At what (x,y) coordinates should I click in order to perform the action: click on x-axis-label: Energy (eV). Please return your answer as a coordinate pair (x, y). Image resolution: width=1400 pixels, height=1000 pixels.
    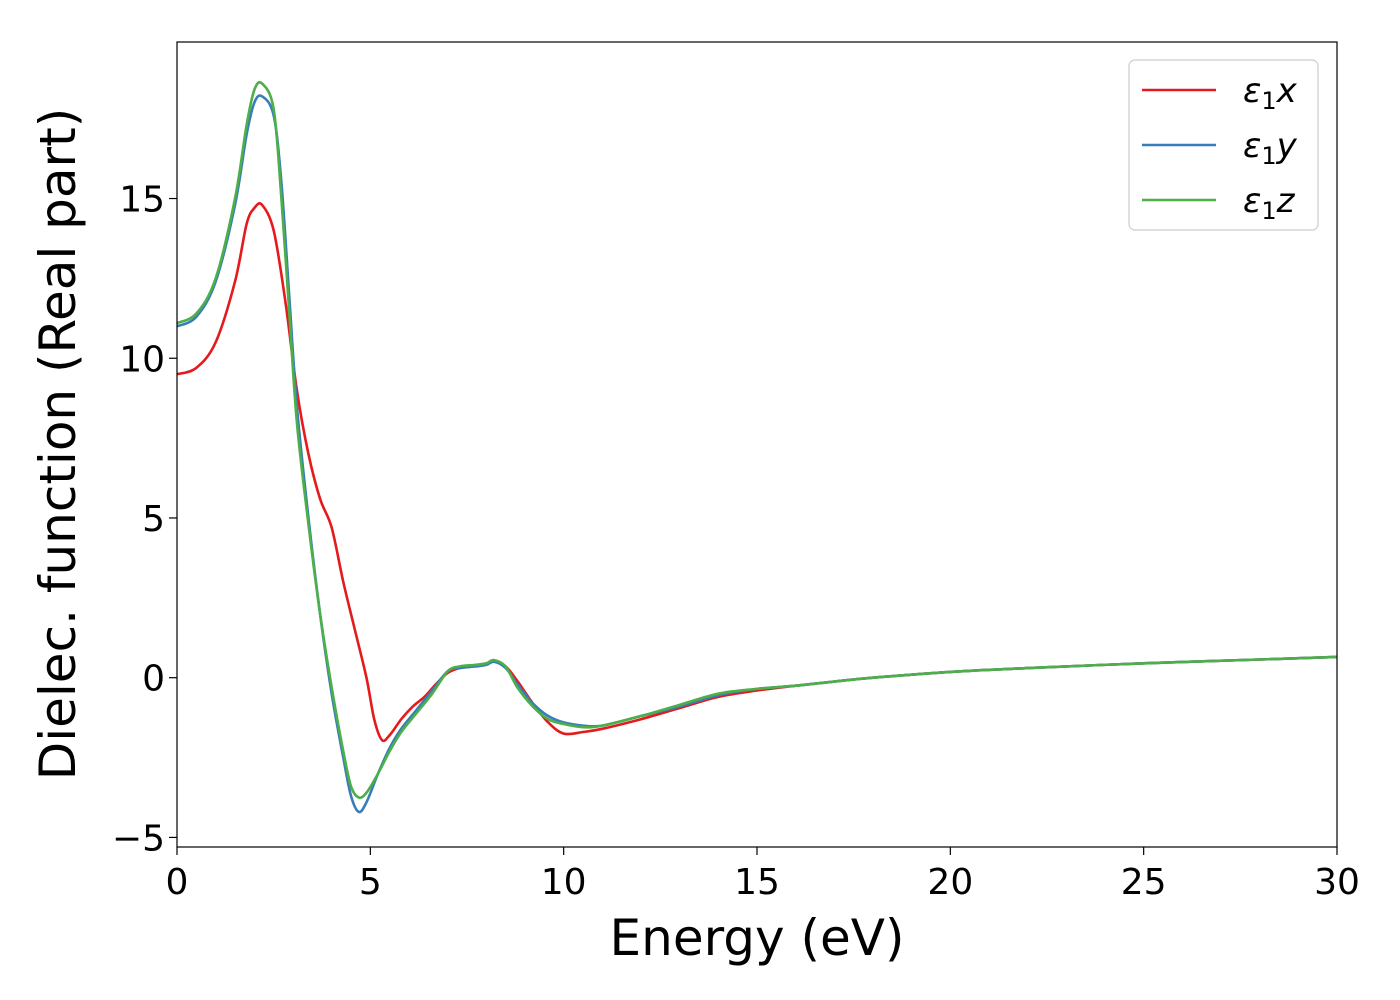
    Looking at the image, I should click on (757, 938).